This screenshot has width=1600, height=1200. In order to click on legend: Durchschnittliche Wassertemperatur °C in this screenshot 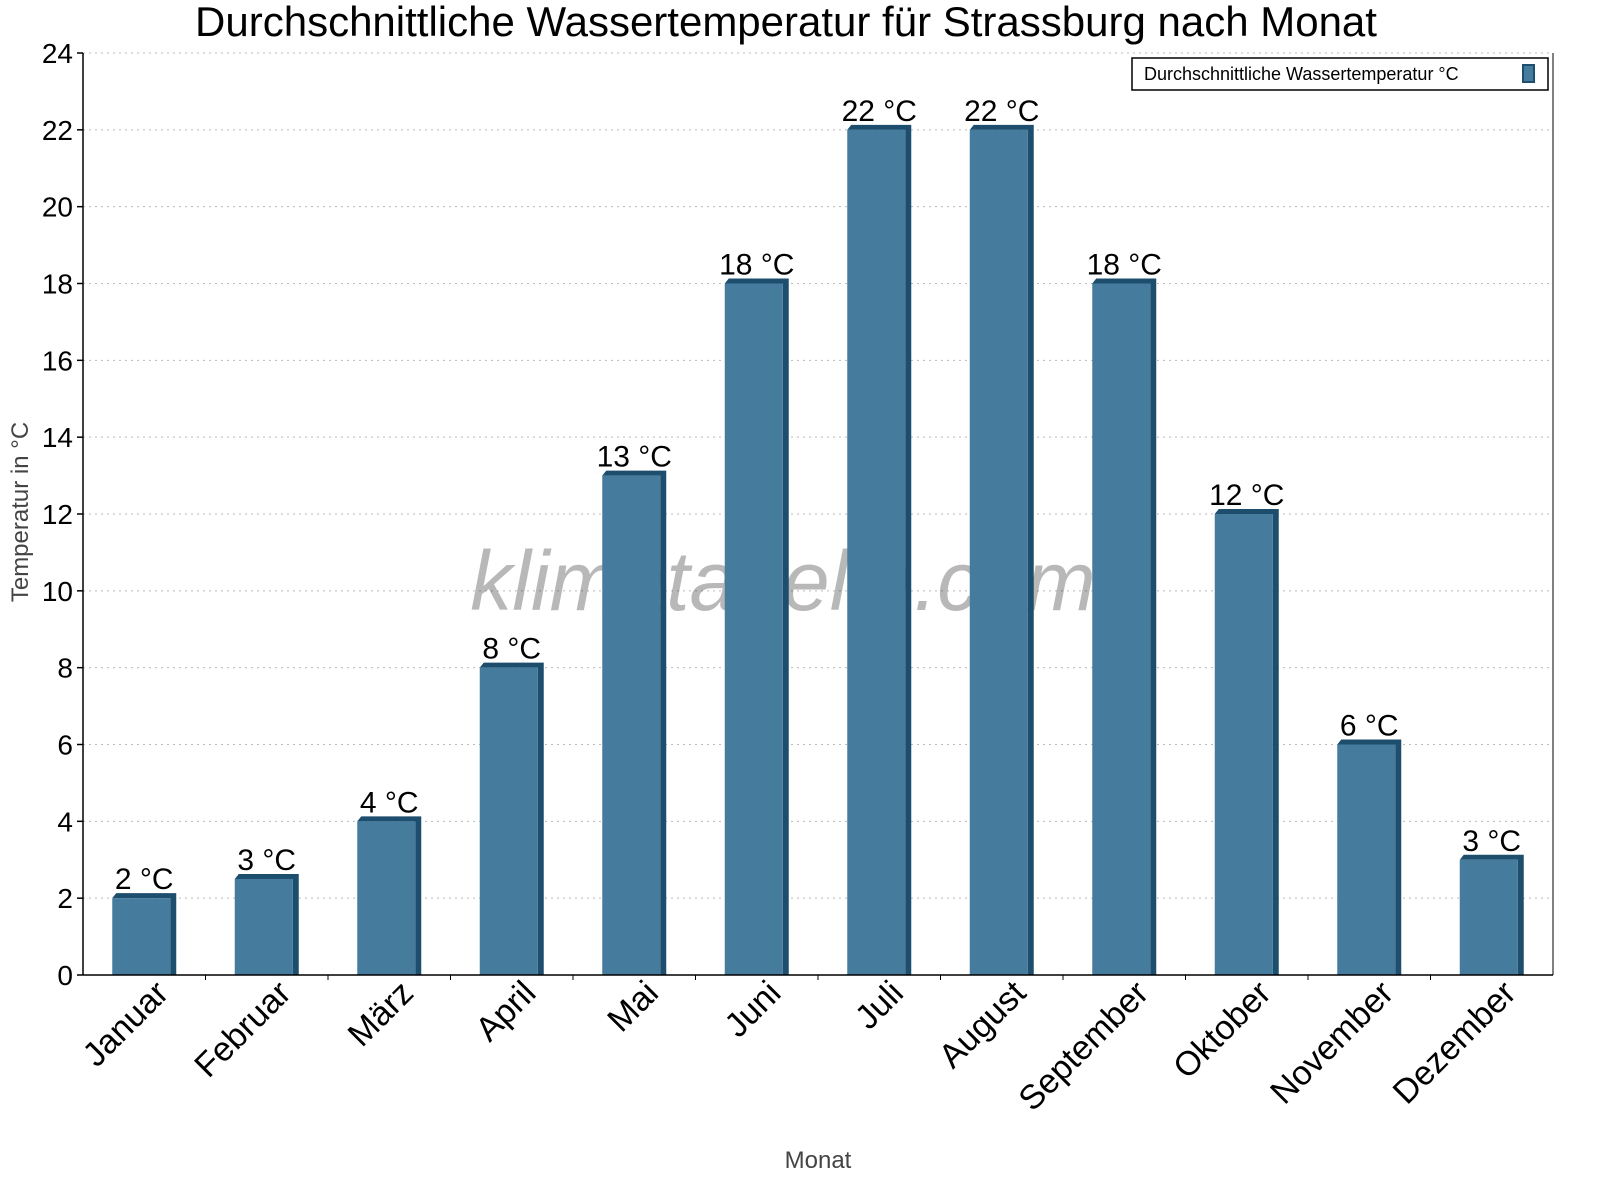, I will do `click(1340, 74)`.